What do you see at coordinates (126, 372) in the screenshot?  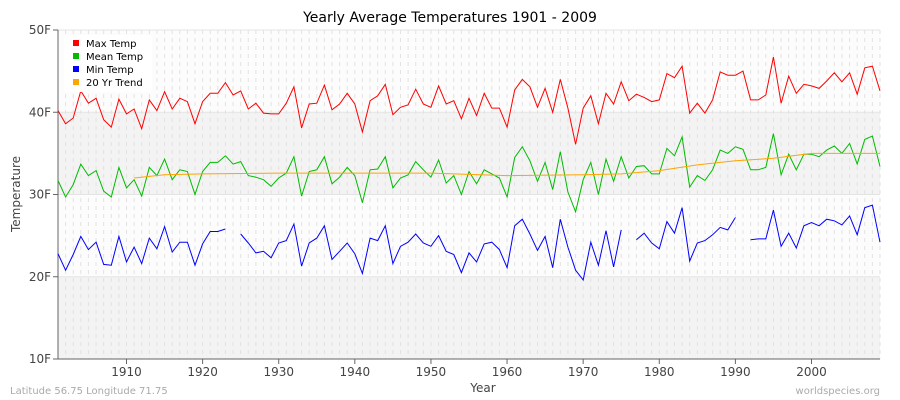 I see `x-tick-label: 1910` at bounding box center [126, 372].